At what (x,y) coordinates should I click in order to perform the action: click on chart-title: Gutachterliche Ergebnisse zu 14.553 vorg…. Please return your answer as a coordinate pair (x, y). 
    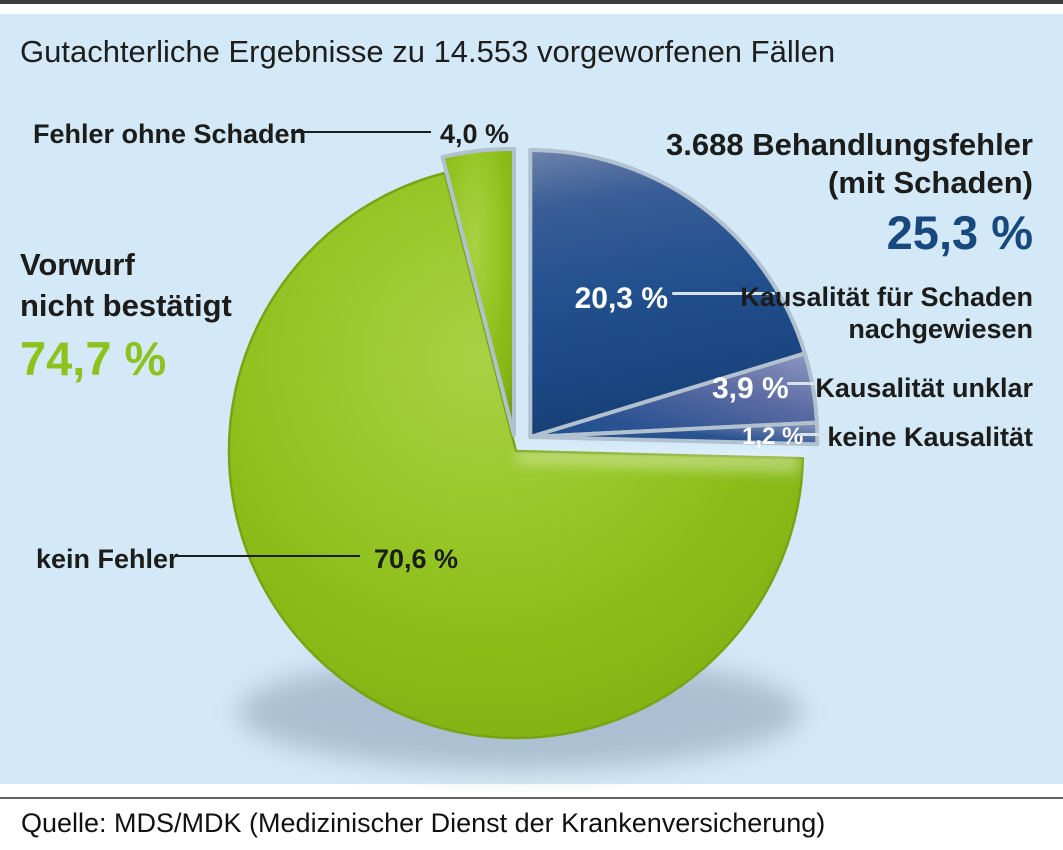
    Looking at the image, I should click on (428, 51).